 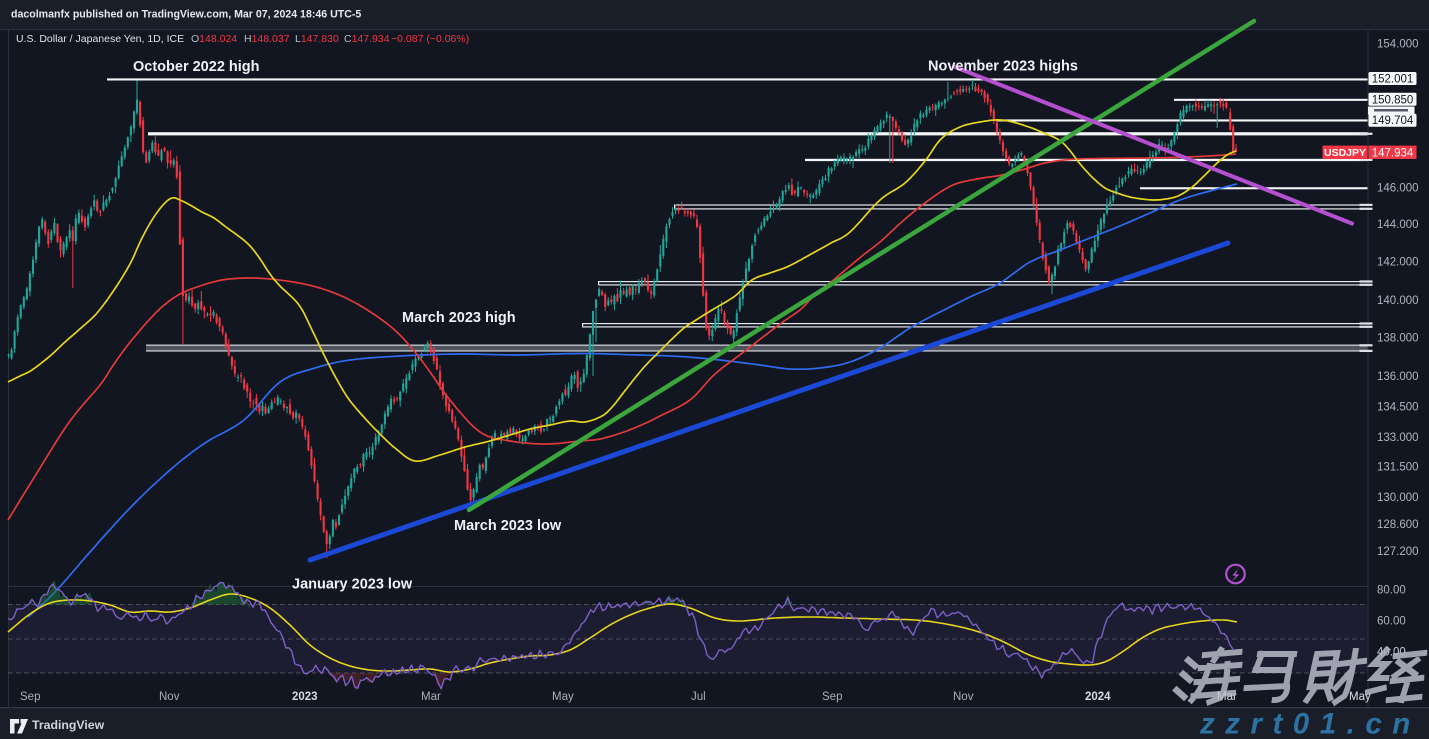 What do you see at coordinates (1398, 339) in the screenshot?
I see `svg-text: 138.000` at bounding box center [1398, 339].